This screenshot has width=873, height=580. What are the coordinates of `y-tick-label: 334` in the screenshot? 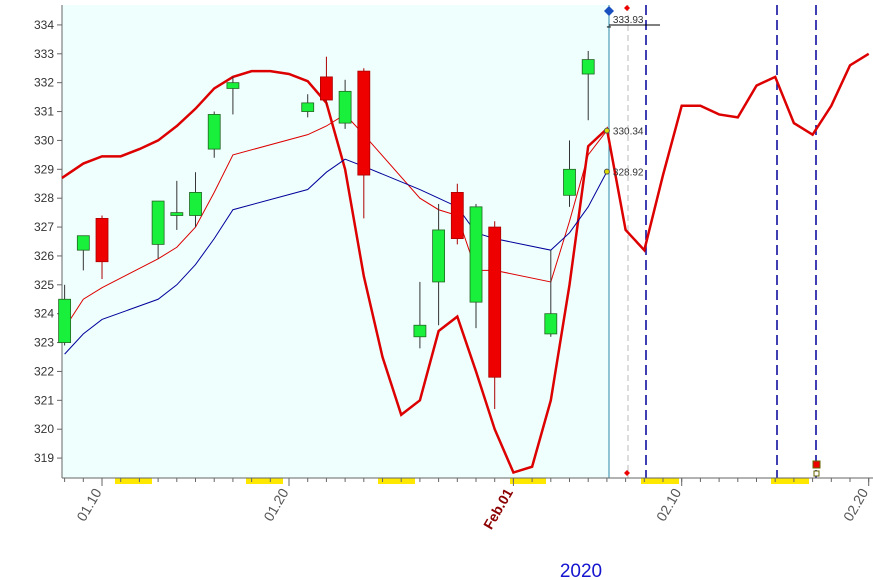 It's located at (44, 25).